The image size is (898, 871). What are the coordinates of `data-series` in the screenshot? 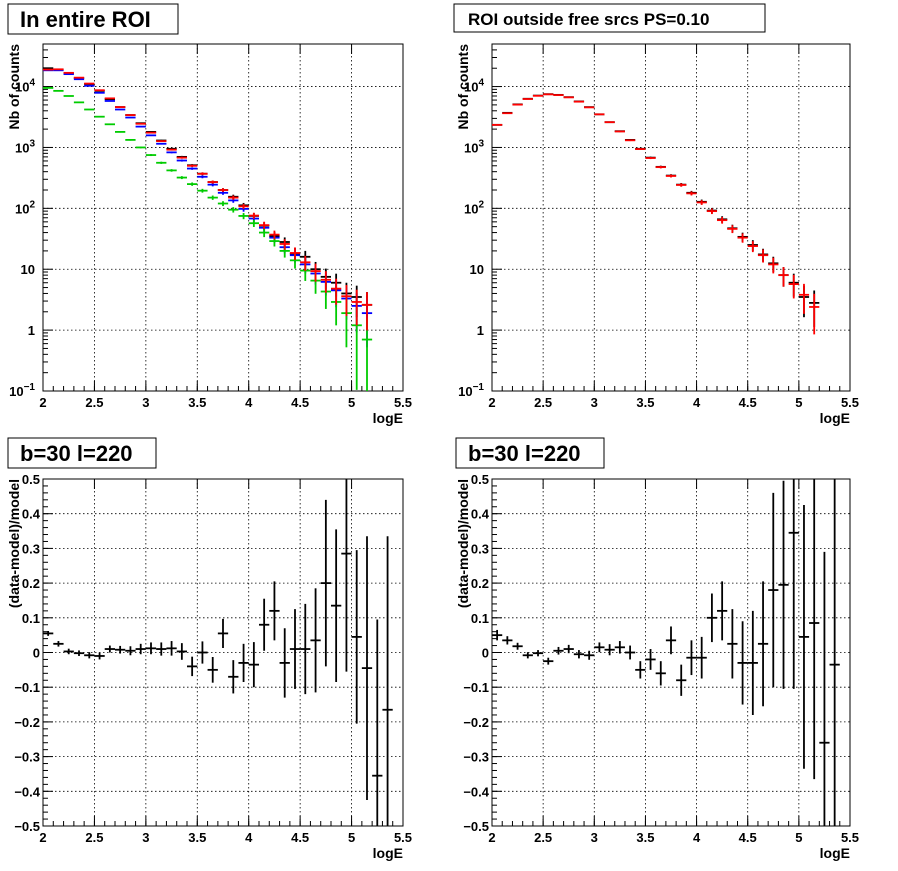 It's located at (208, 229).